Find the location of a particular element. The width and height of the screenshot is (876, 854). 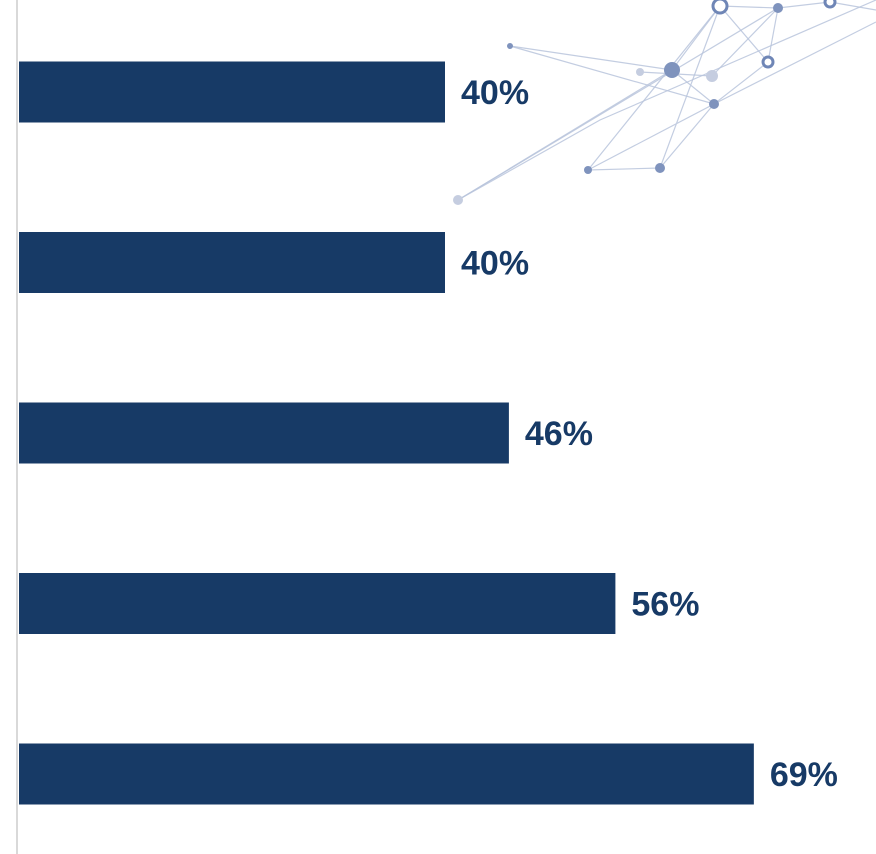

bar-value-label-1: 40% is located at coordinates (495, 93).